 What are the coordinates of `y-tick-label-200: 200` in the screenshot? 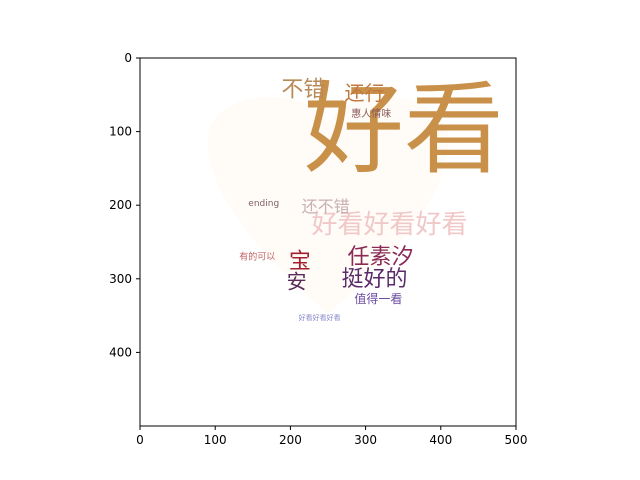 It's located at (120, 205).